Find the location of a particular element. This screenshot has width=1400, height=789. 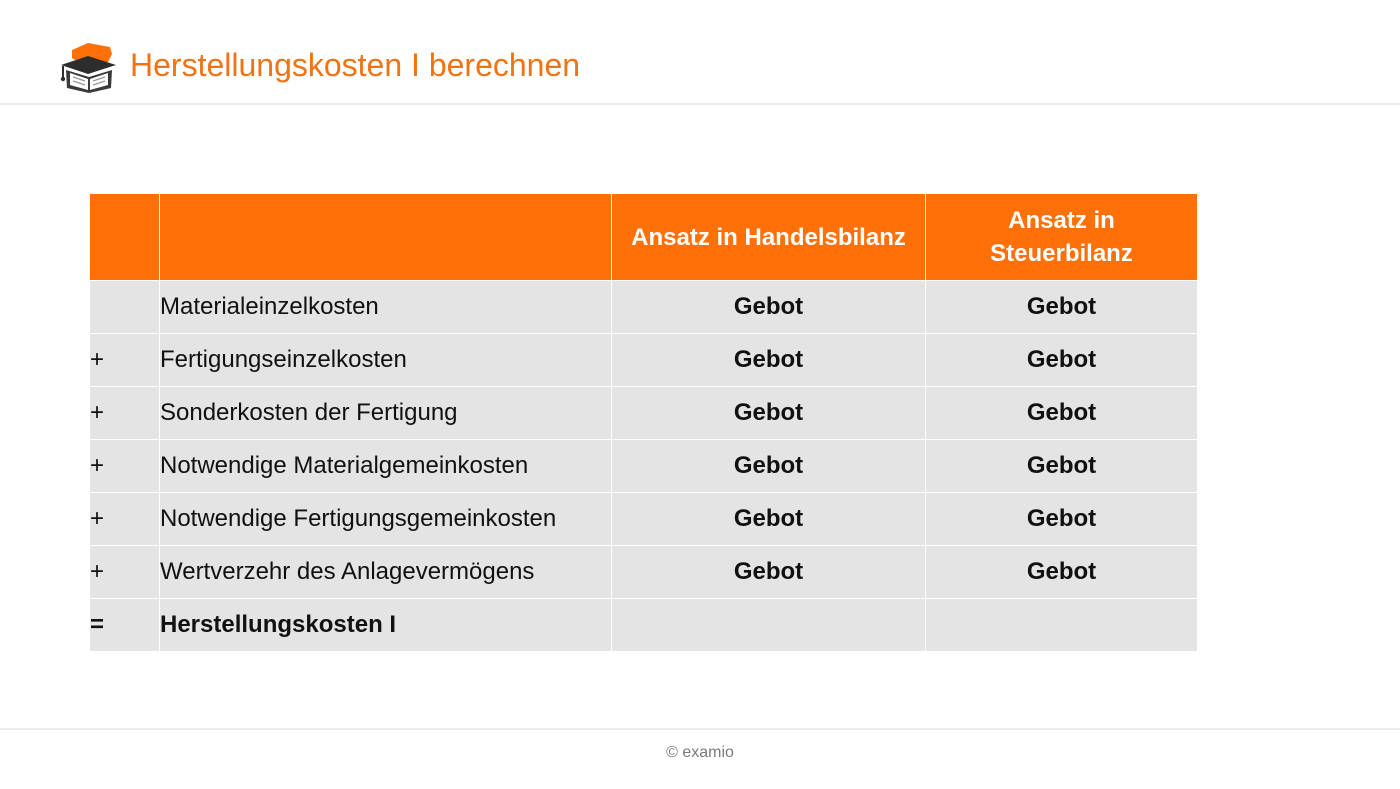

row-steuerbilanz is located at coordinates (1061, 625).